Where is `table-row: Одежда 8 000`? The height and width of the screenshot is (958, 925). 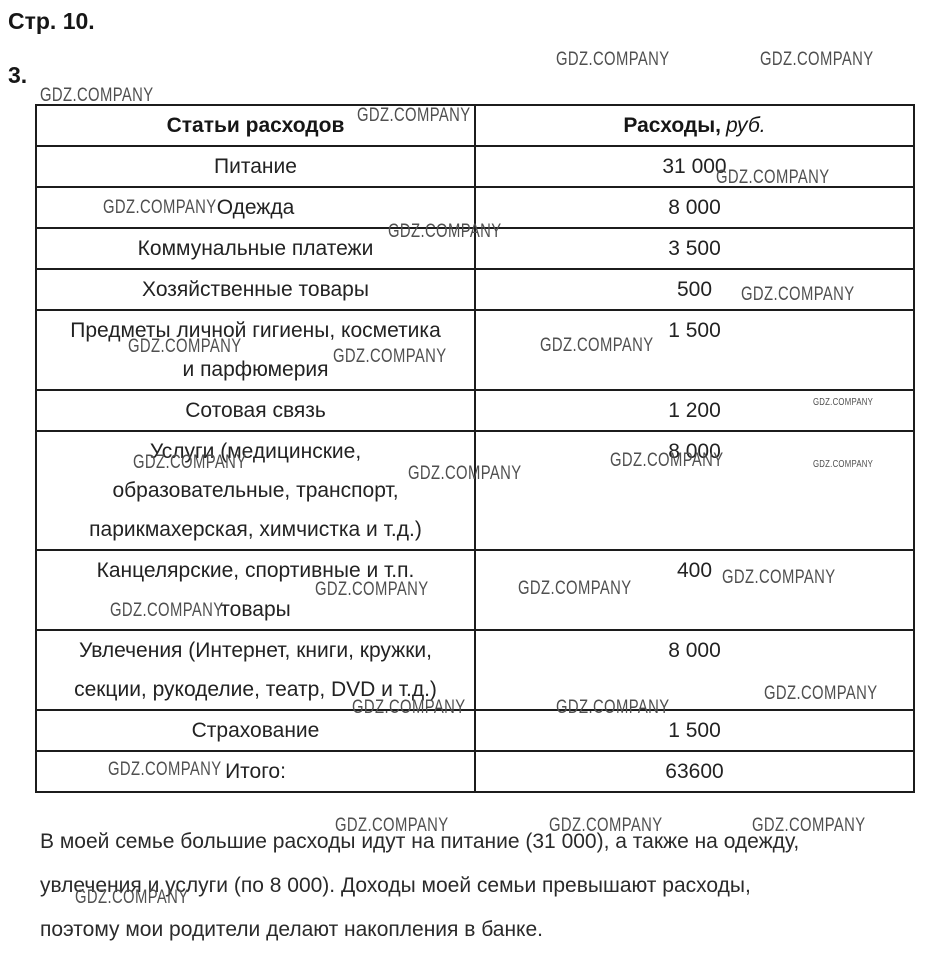
table-row: Одежда 8 000 is located at coordinates (475, 207).